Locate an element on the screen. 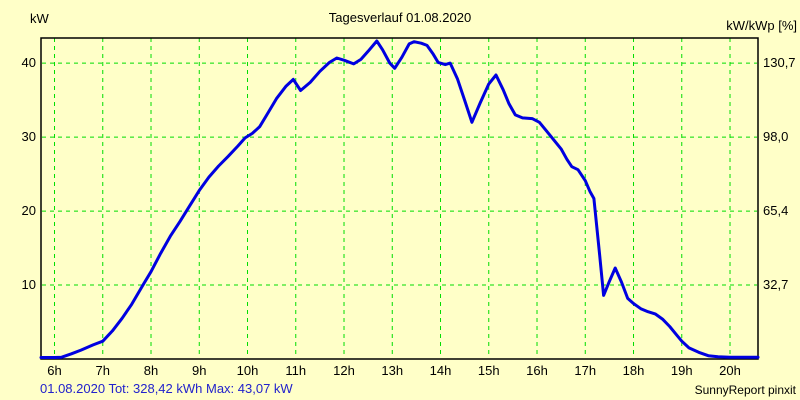  x-tick-label: 15h is located at coordinates (488, 370).